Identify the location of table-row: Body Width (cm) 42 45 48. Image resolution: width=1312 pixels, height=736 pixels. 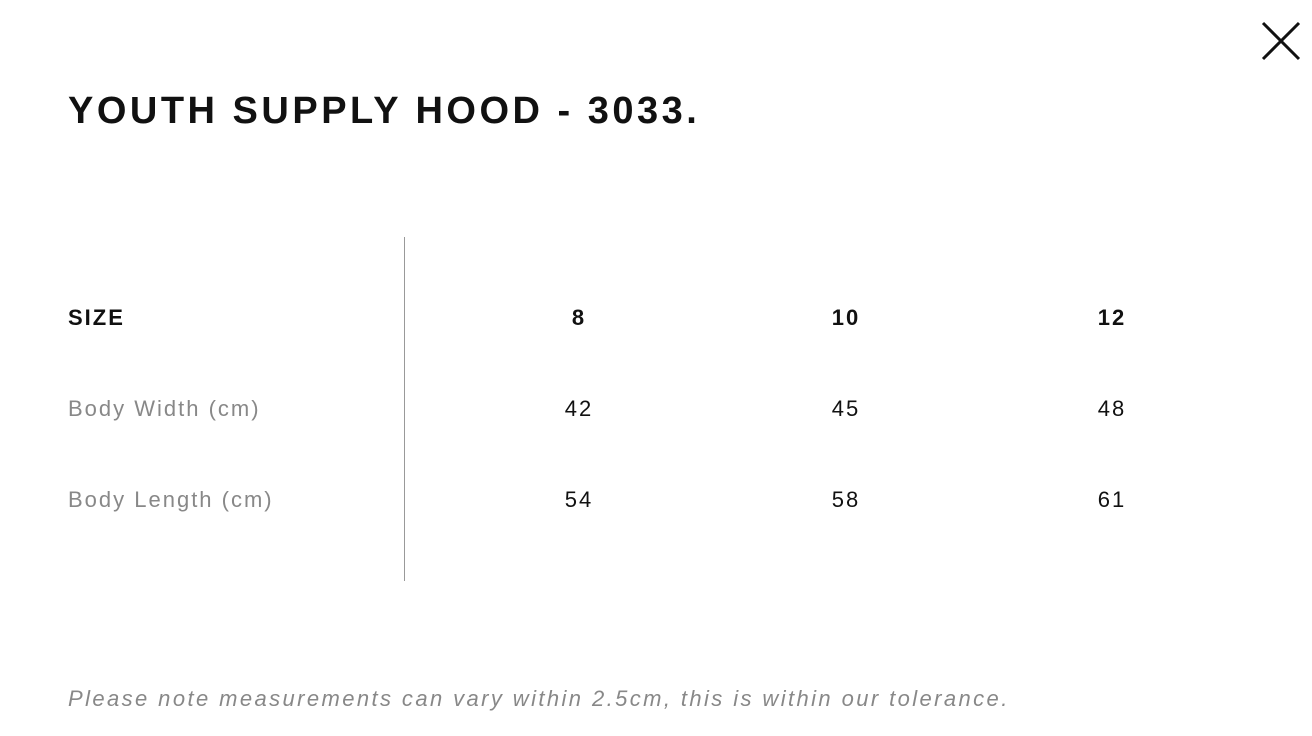
(668, 411).